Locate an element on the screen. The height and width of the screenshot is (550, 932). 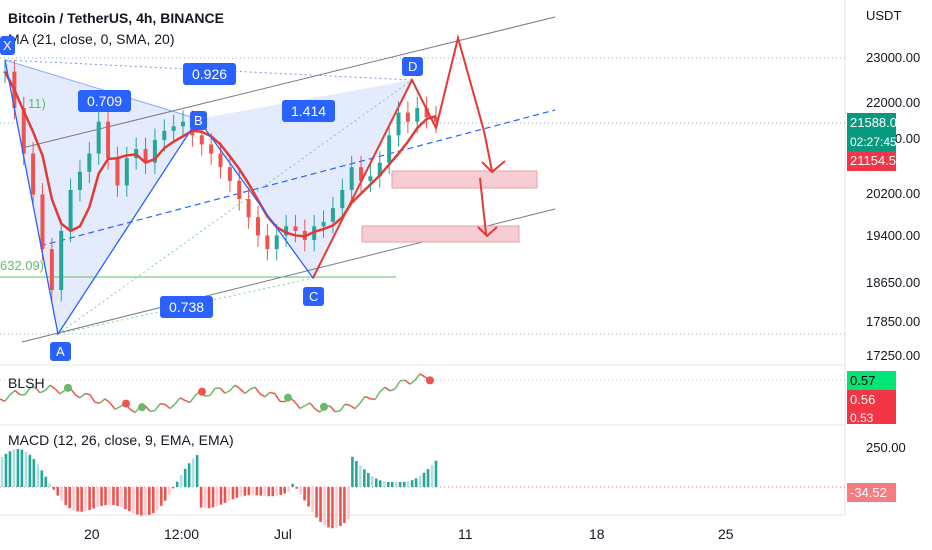
point-b-label: B is located at coordinates (198, 120).